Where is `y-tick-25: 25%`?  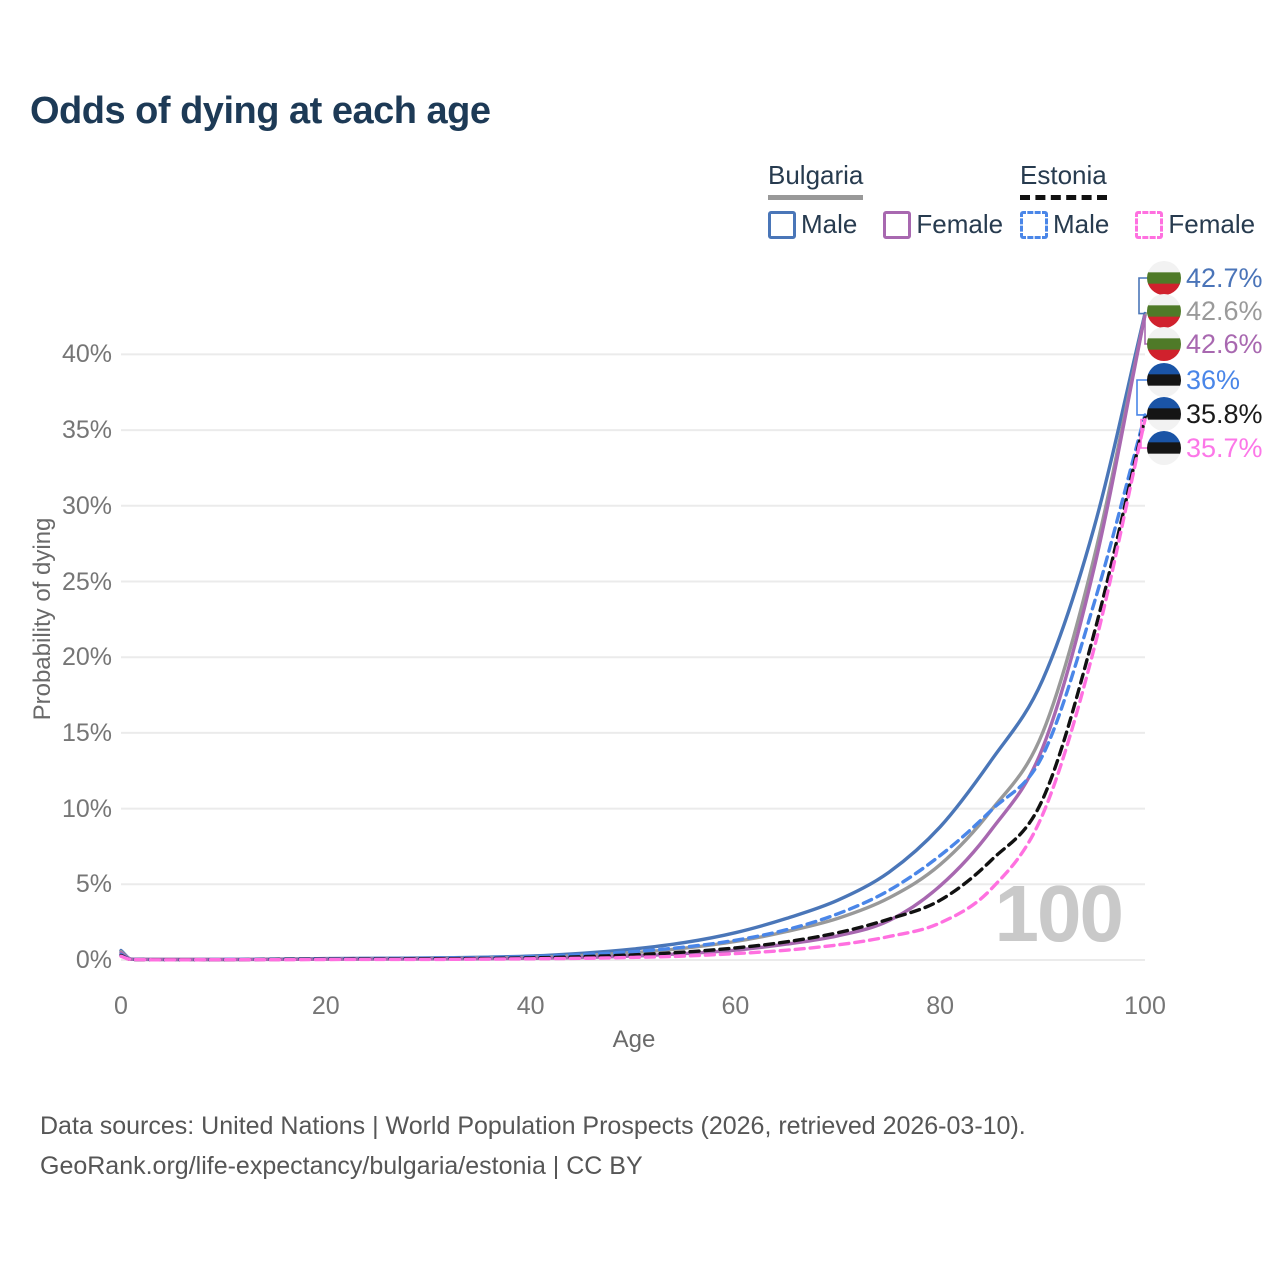
y-tick-25: 25% is located at coordinates (86, 581).